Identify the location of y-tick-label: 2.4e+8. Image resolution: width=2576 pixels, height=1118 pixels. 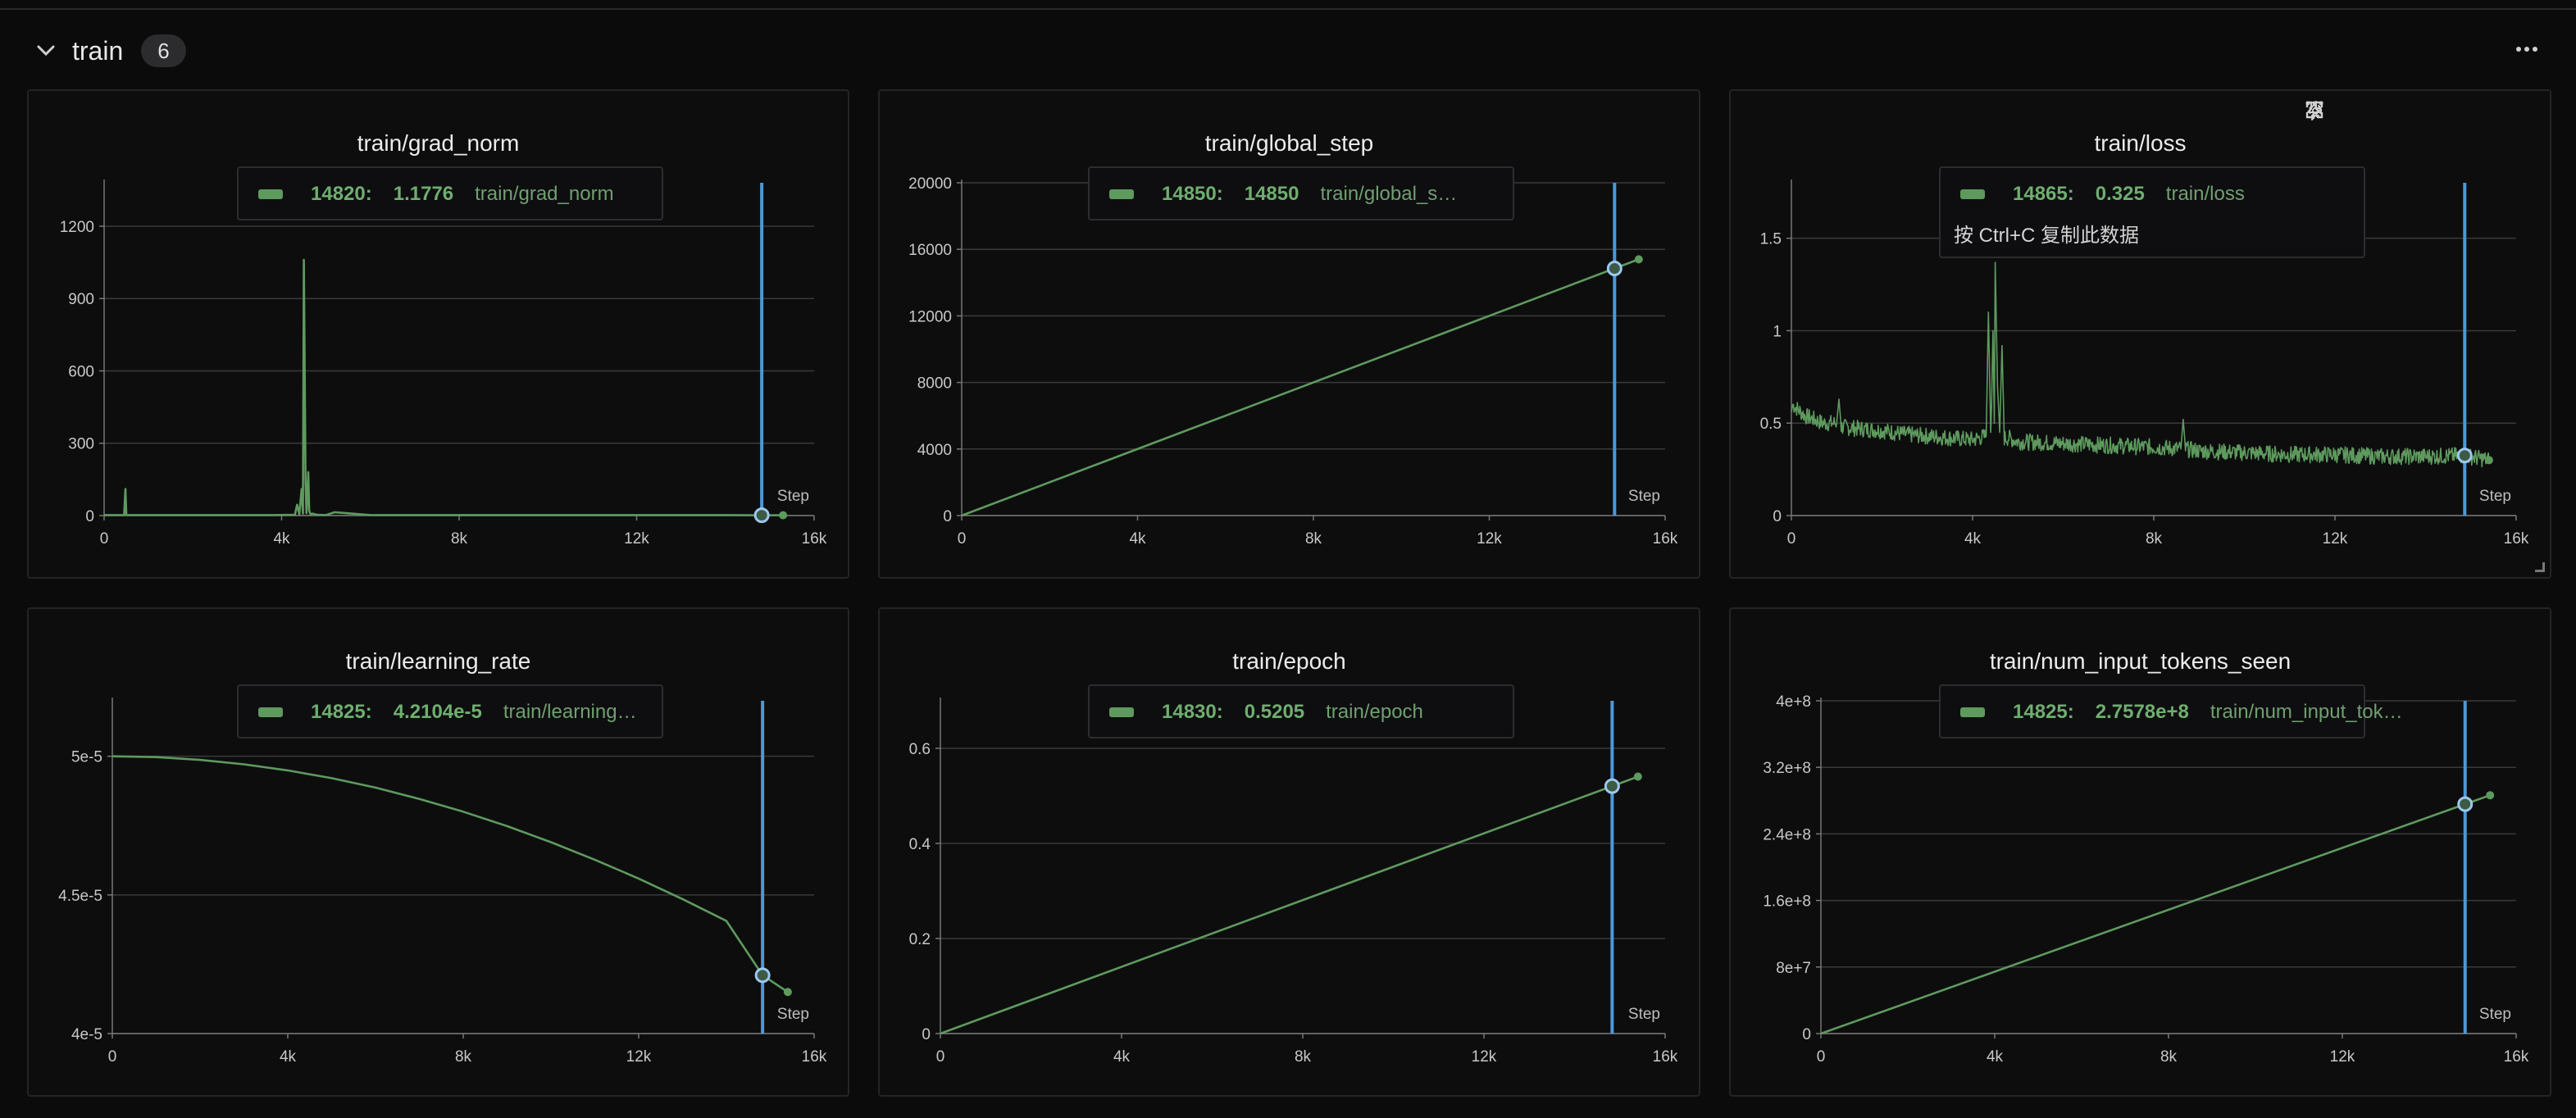
(1787, 834).